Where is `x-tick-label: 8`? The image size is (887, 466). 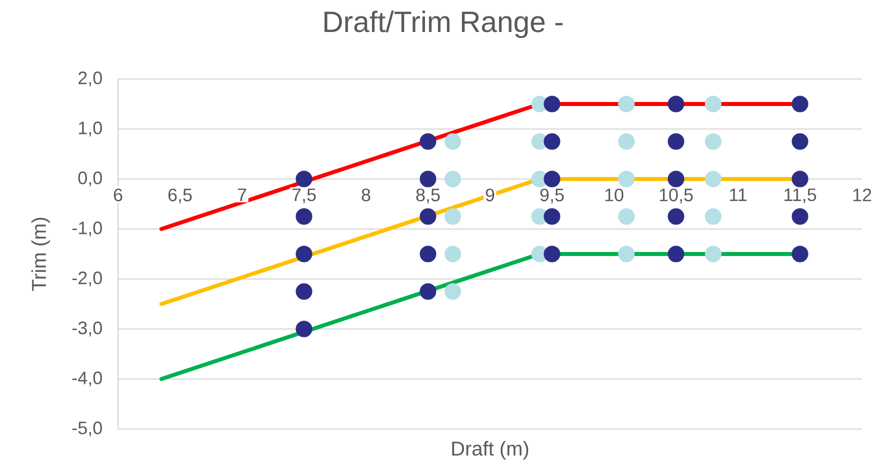
x-tick-label: 8 is located at coordinates (366, 195).